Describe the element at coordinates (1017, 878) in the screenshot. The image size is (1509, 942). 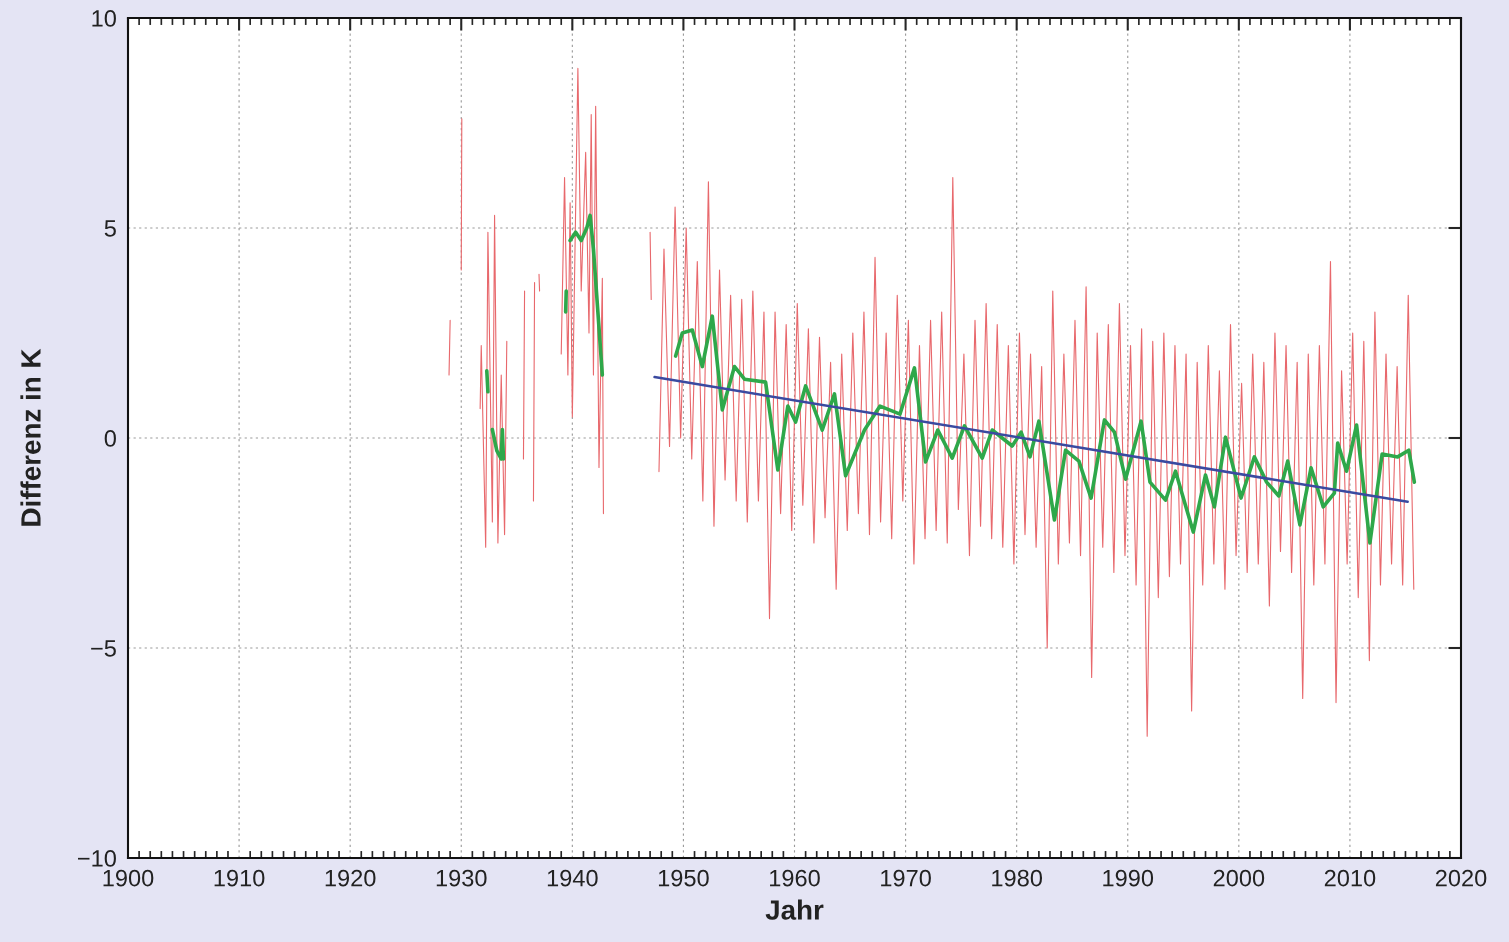
I see `x-tick-label: 1980` at that location.